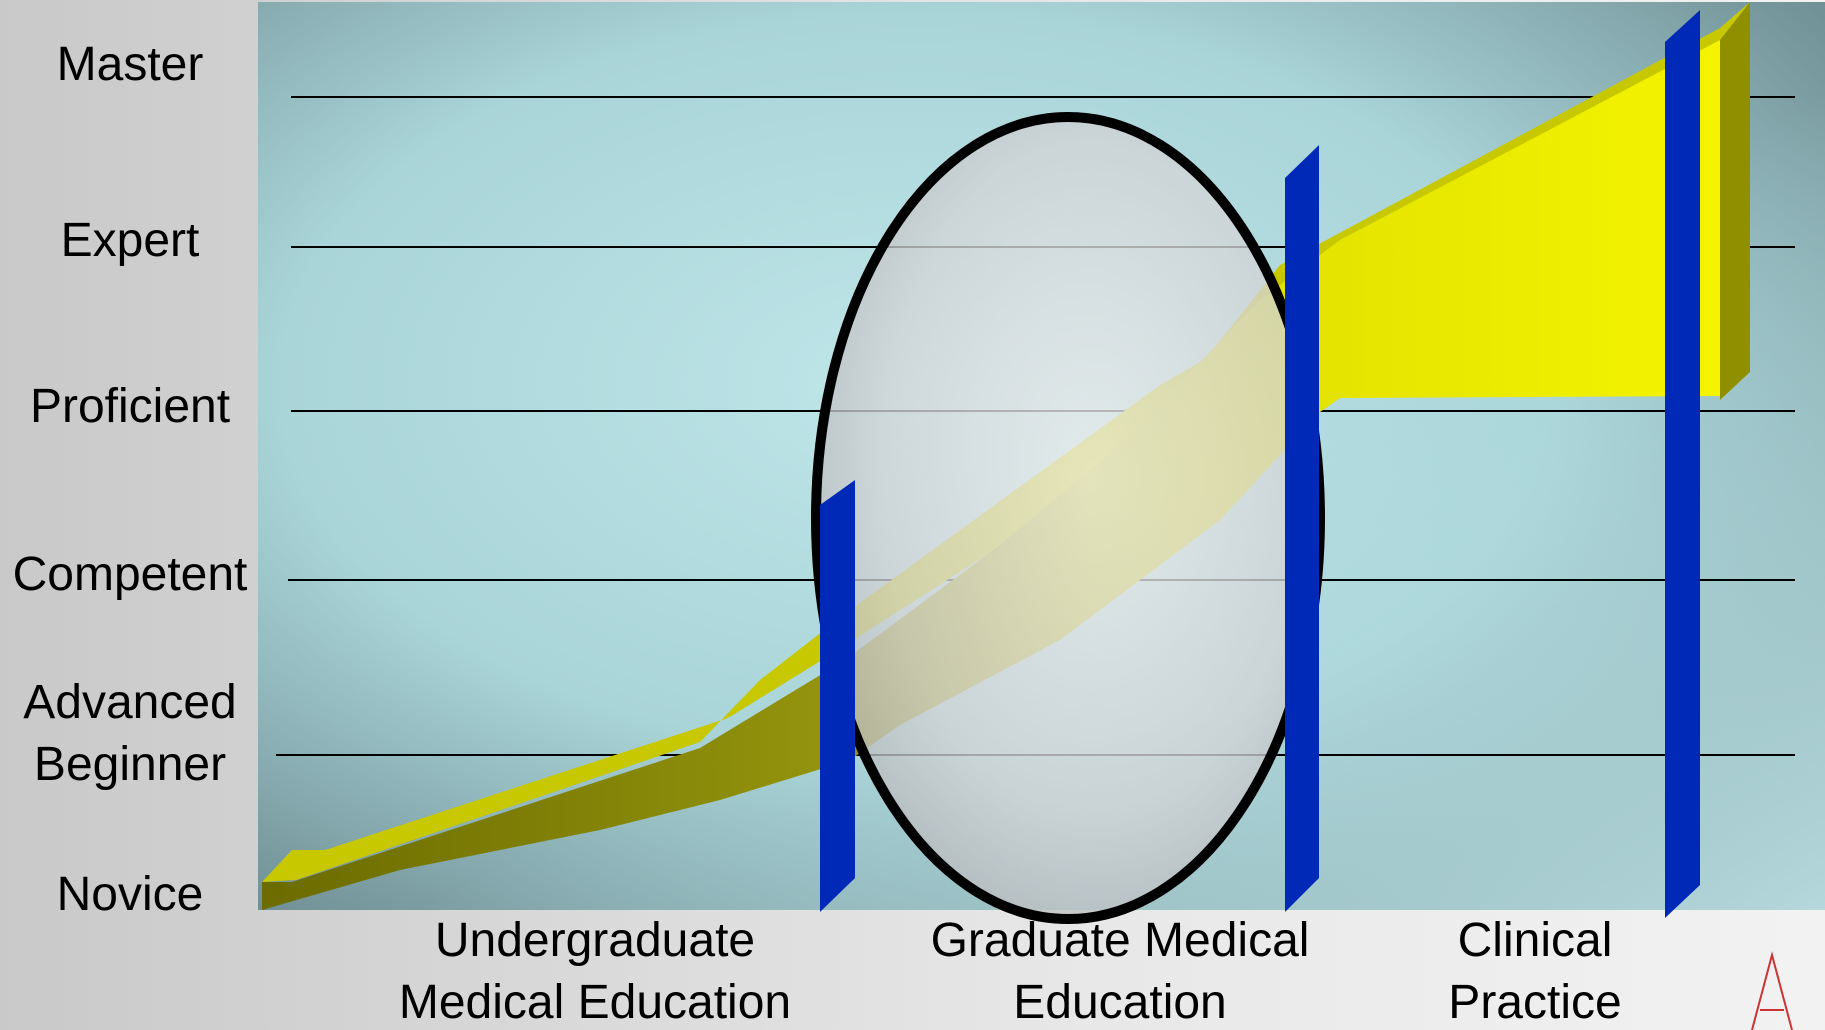 The width and height of the screenshot is (1825, 1030). What do you see at coordinates (130, 574) in the screenshot?
I see `level-label-competent: Competent` at bounding box center [130, 574].